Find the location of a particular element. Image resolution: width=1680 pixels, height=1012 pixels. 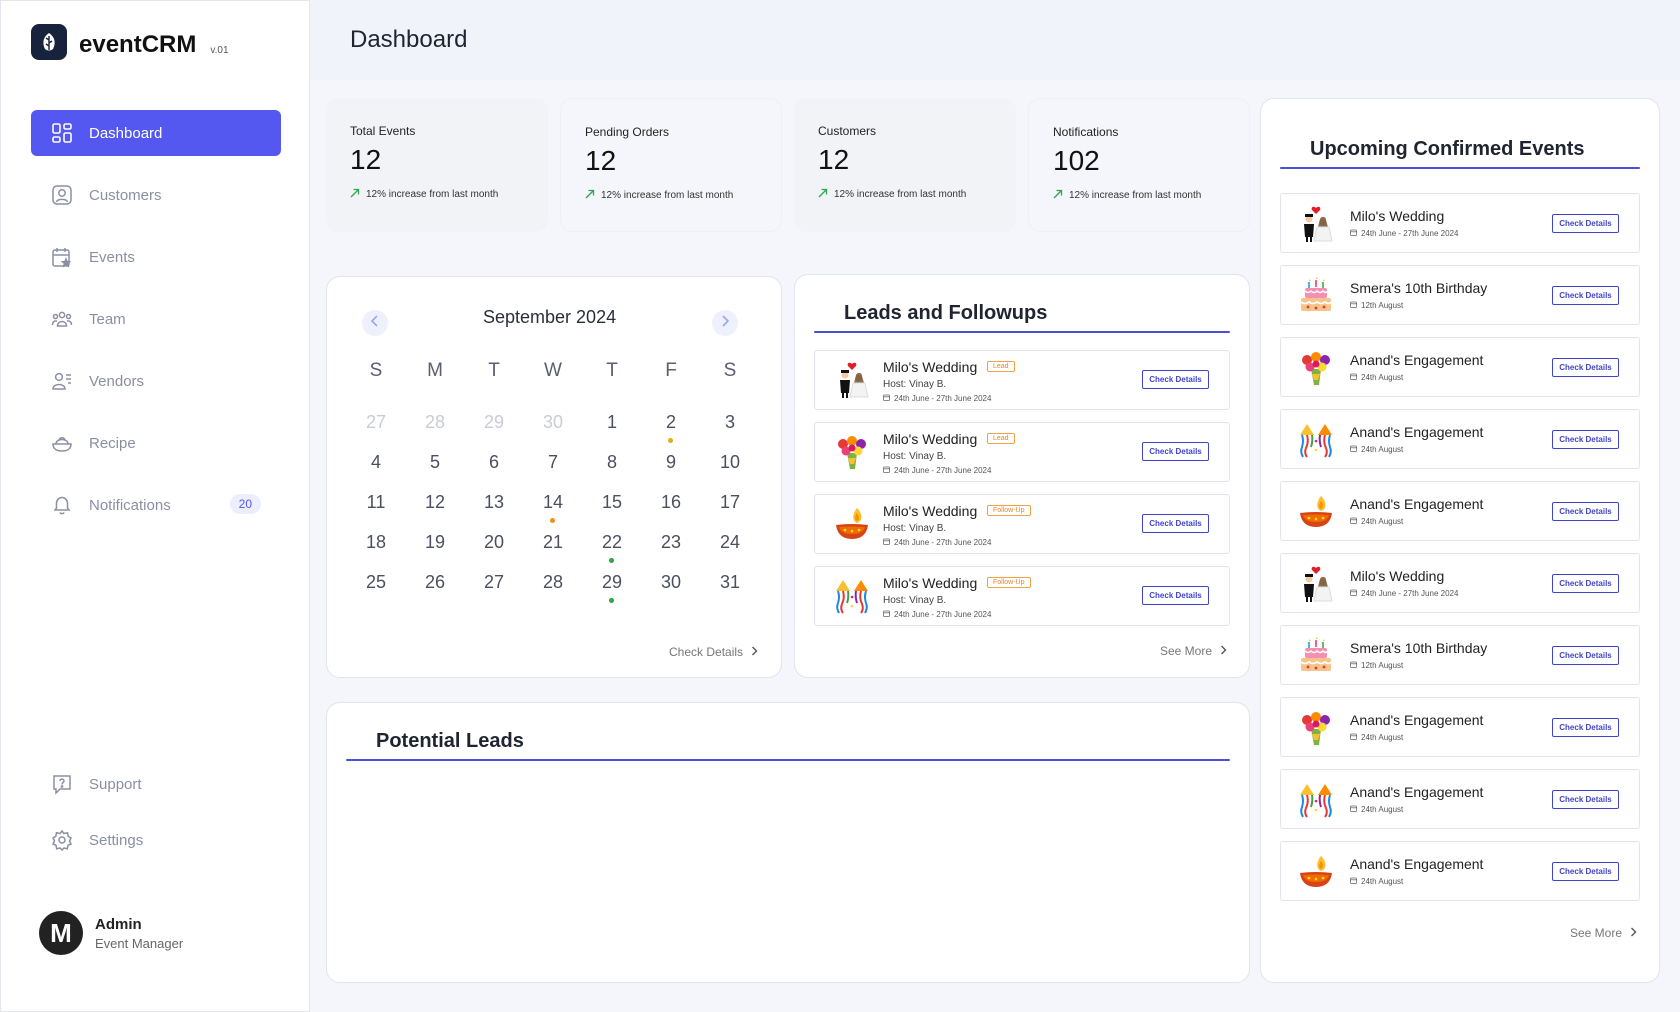

calendar-day: 12 is located at coordinates (435, 502).